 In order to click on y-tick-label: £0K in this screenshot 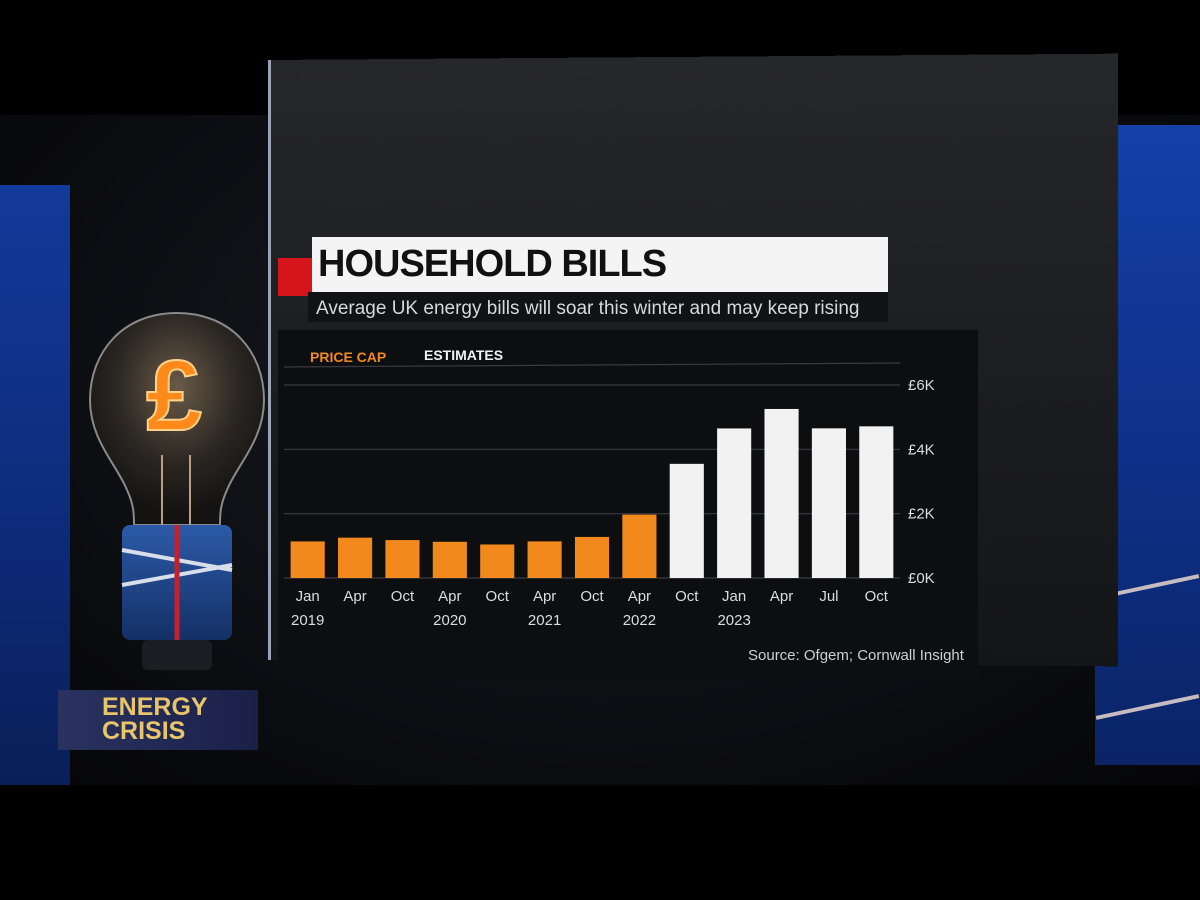, I will do `click(921, 578)`.